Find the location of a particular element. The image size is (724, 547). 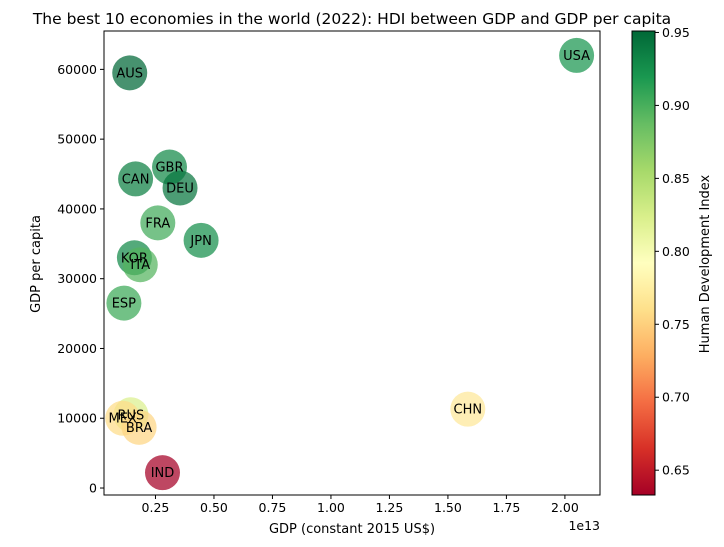

bubble-label-mex: MEX is located at coordinates (123, 419).